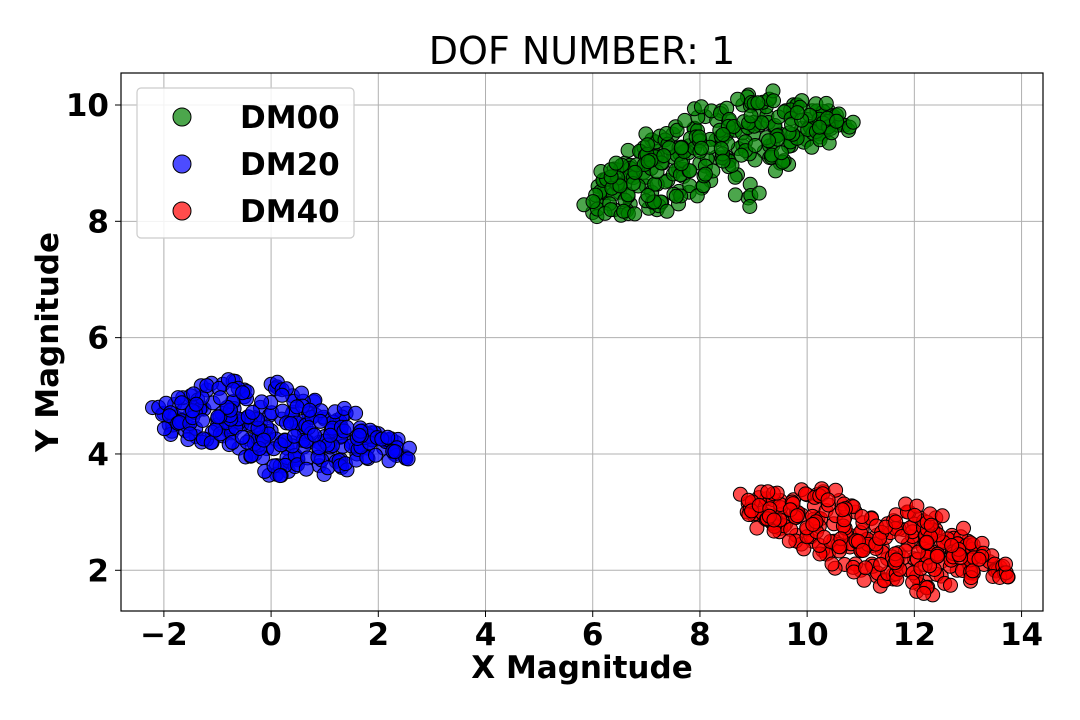 This screenshot has height=720, width=1080. I want to click on legend: DM00 DM20 DM40, so click(245, 163).